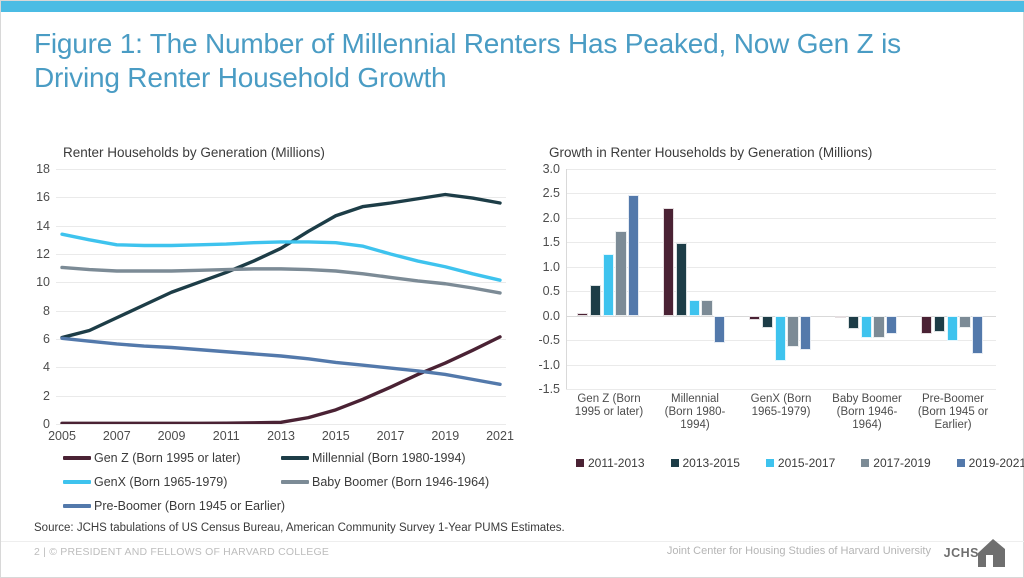 This screenshot has width=1024, height=578. Describe the element at coordinates (551, 242) in the screenshot. I see `y-axis-tick: 1.5` at that location.